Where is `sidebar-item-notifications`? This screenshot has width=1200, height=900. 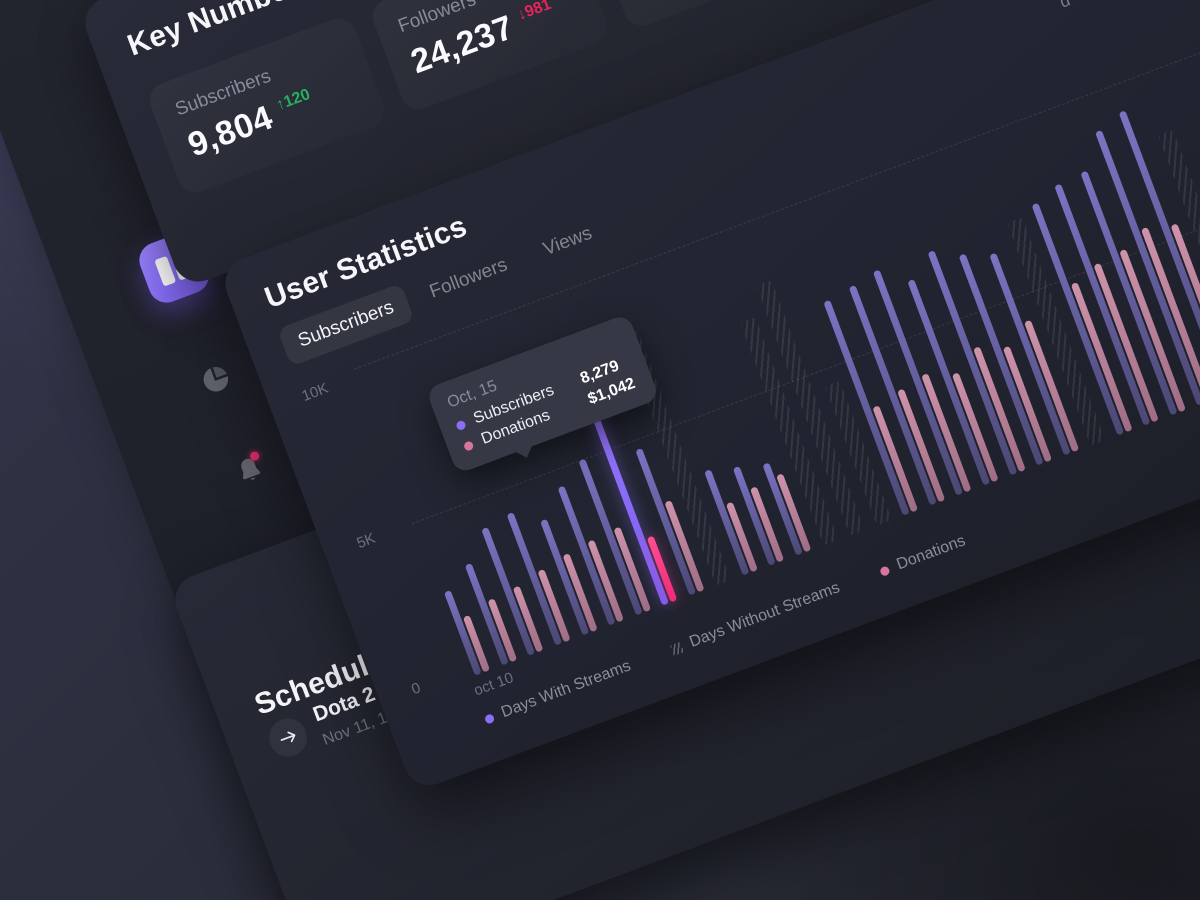 sidebar-item-notifications is located at coordinates (250, 471).